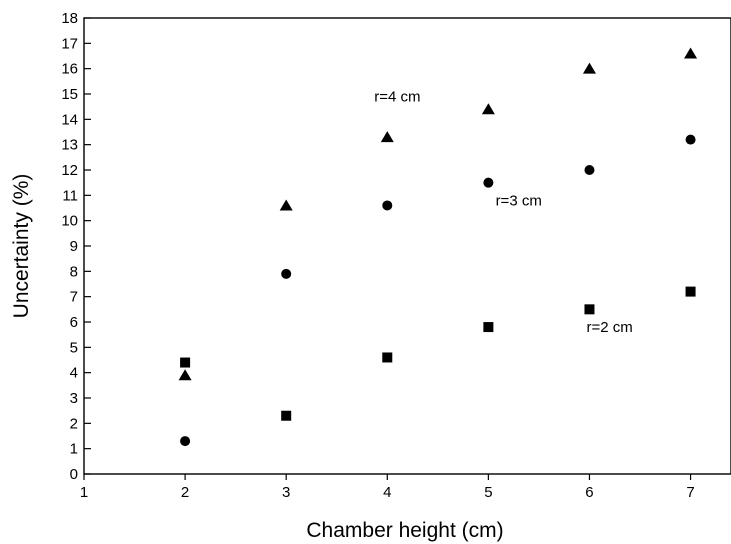 The image size is (731, 544). What do you see at coordinates (69, 43) in the screenshot?
I see `y-tick-label: 17` at bounding box center [69, 43].